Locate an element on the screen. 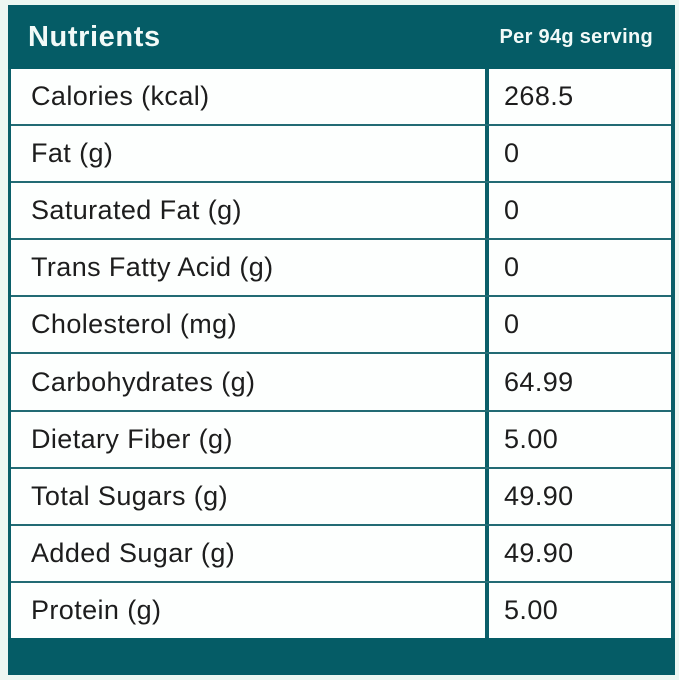  nutrient-name: Saturated Fat (g) is located at coordinates (136, 210).